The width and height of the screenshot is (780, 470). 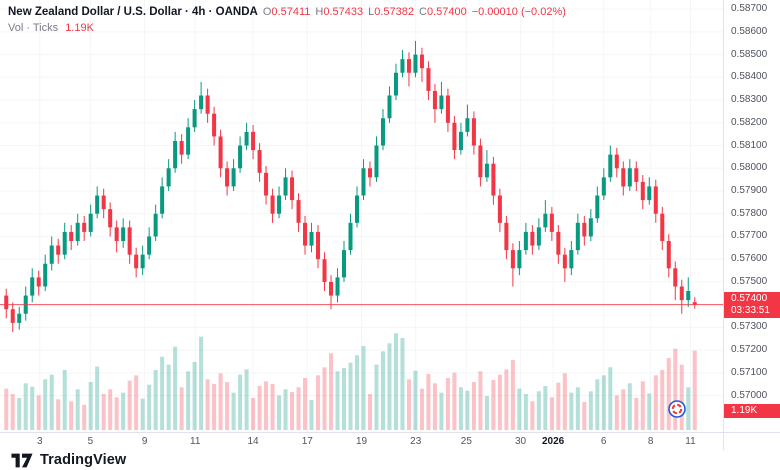 I want to click on price-axis-label: 0.57900, so click(x=749, y=190).